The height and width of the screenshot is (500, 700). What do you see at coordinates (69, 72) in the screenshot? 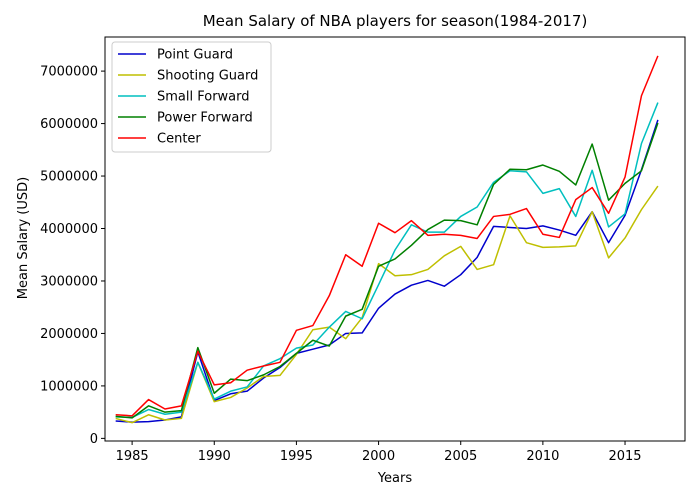
I see `y-tick-label: 7000000` at bounding box center [69, 72].